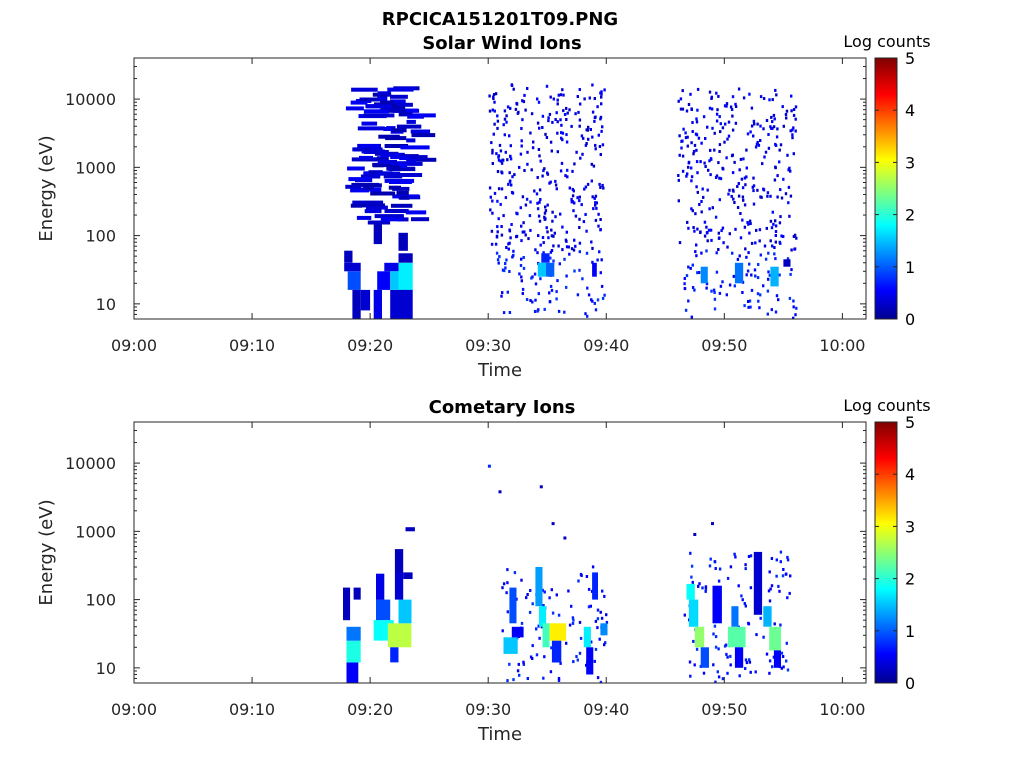  What do you see at coordinates (590, 661) in the screenshot?
I see `heatmap-block` at bounding box center [590, 661].